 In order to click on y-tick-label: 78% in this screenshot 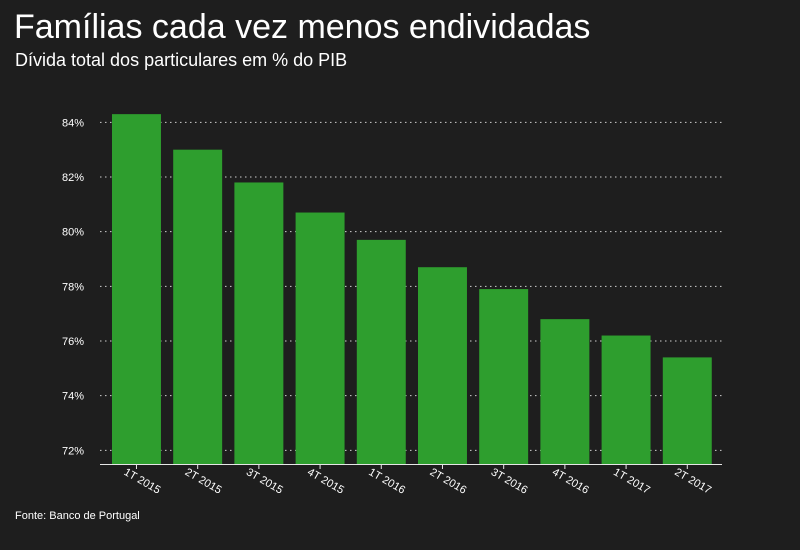, I will do `click(73, 287)`.